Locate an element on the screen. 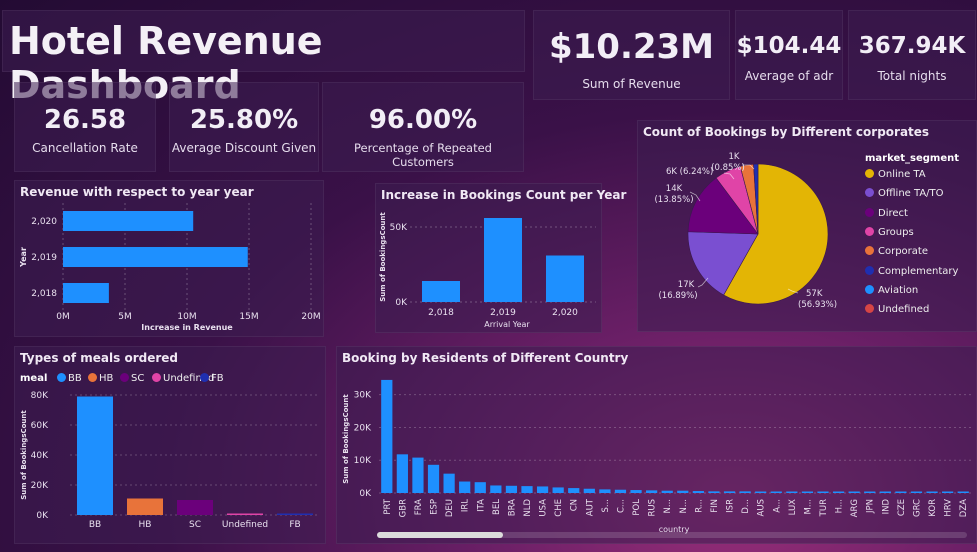 The image size is (977, 552). kpi-repeat-card: 96.00% Percentage of Repeated Customers is located at coordinates (423, 127).